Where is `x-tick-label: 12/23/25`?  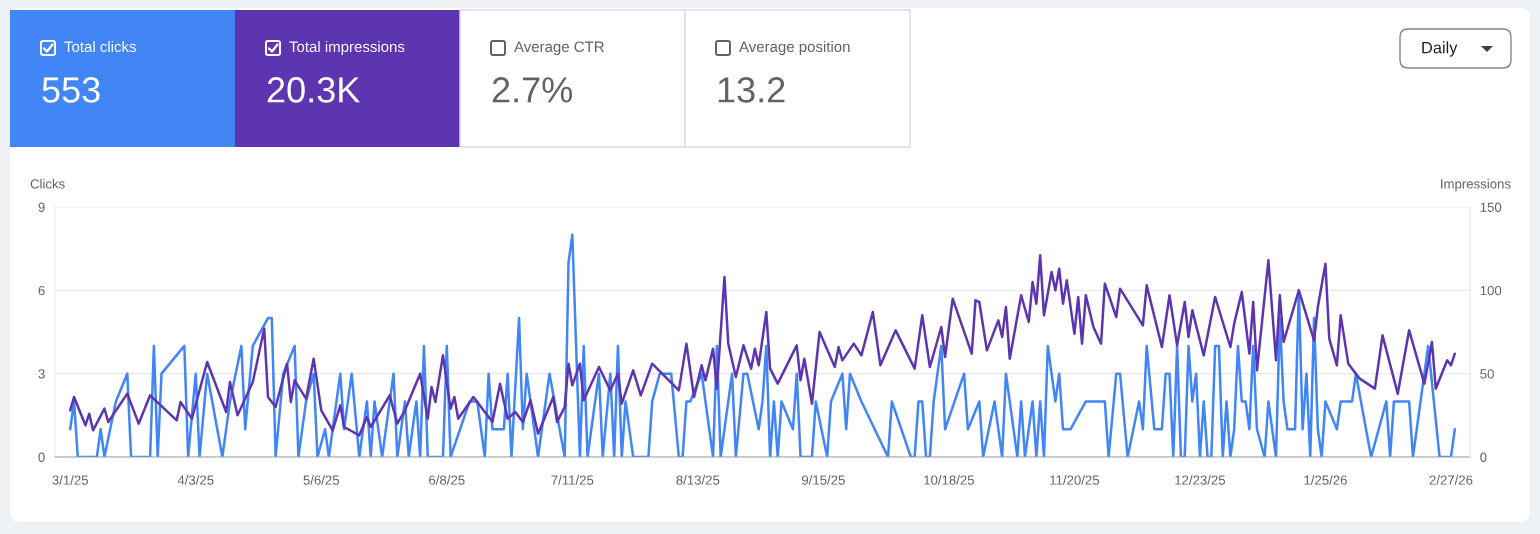
x-tick-label: 12/23/25 is located at coordinates (1200, 480).